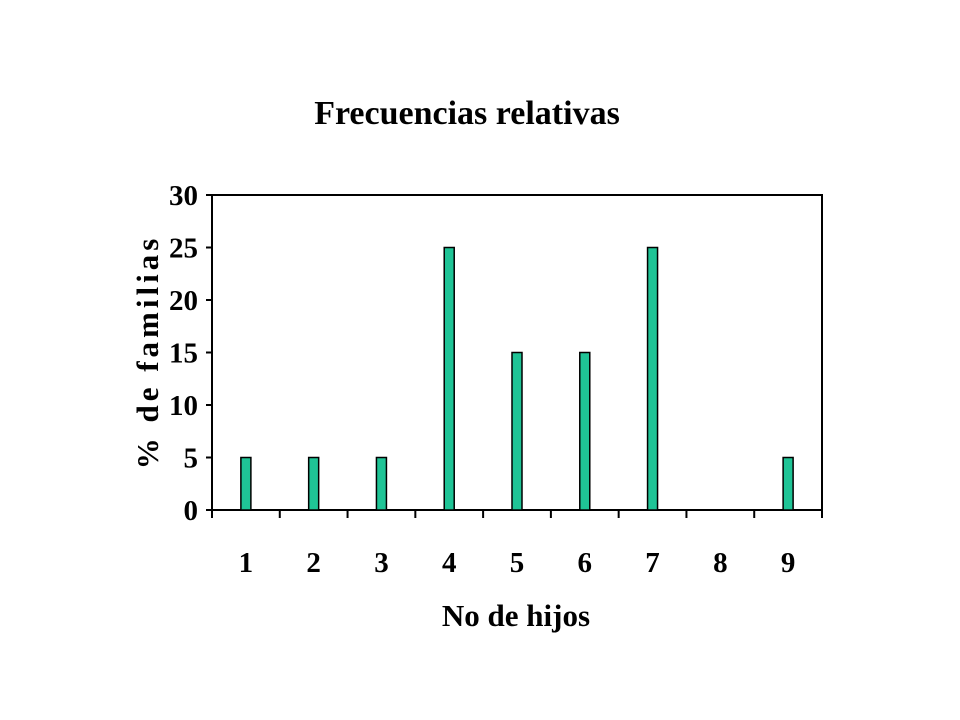 The height and width of the screenshot is (720, 960). Describe the element at coordinates (517, 563) in the screenshot. I see `x-tick-label: 5` at that location.